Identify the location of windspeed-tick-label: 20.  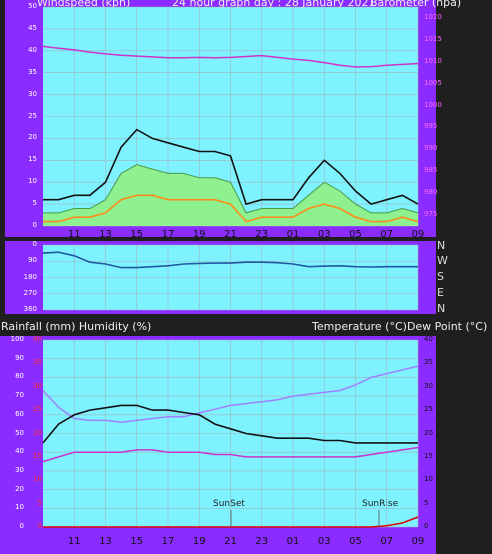
(32, 137).